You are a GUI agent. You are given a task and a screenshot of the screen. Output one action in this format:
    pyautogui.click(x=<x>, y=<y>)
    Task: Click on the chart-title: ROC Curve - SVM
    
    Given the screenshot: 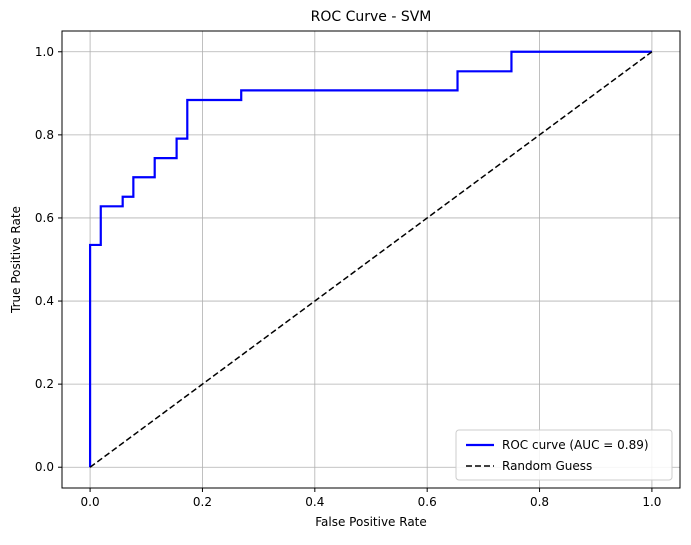 What is the action you would take?
    pyautogui.click(x=371, y=17)
    